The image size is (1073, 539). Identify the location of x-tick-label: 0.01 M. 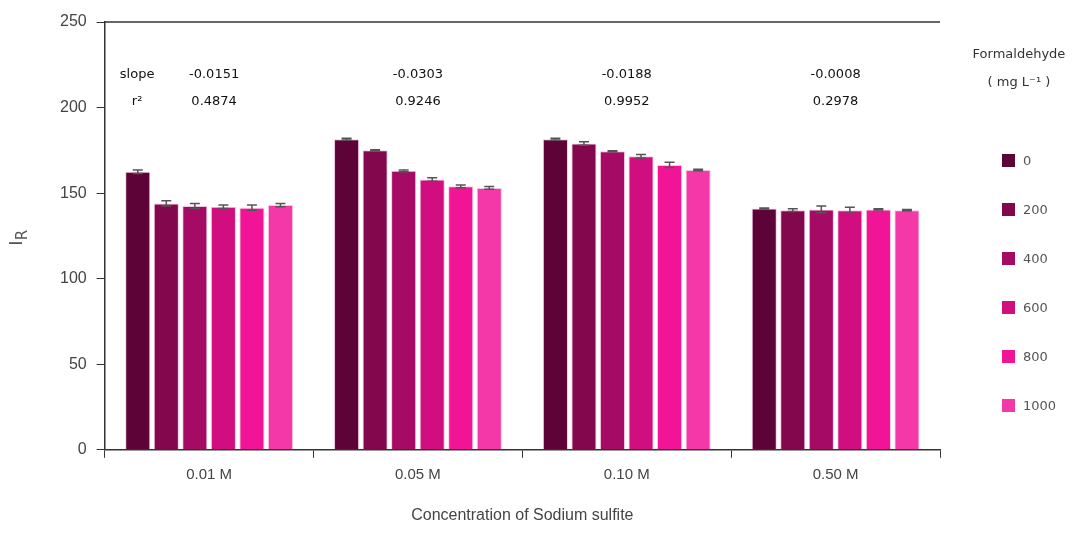
(209, 473).